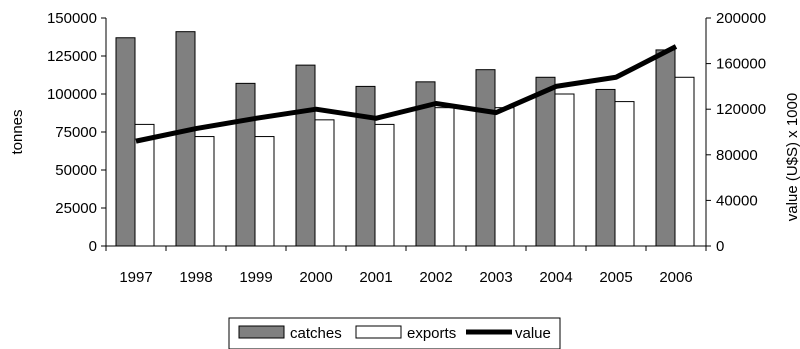 Image resolution: width=800 pixels, height=349 pixels. I want to click on legend: catches exports value, so click(394, 333).